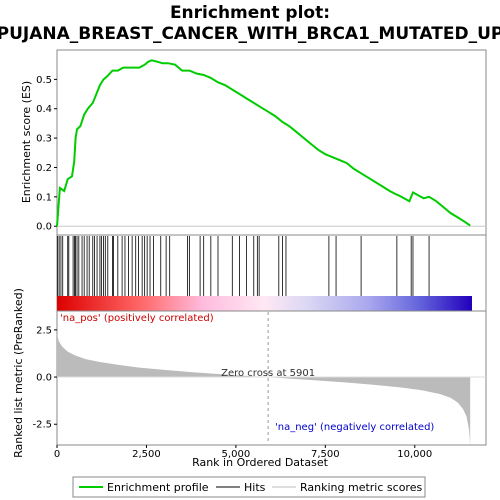 The width and height of the screenshot is (500, 500). Describe the element at coordinates (18, 373) in the screenshot. I see `metric-axis-label: Ranked list metric (PreRanked)` at that location.